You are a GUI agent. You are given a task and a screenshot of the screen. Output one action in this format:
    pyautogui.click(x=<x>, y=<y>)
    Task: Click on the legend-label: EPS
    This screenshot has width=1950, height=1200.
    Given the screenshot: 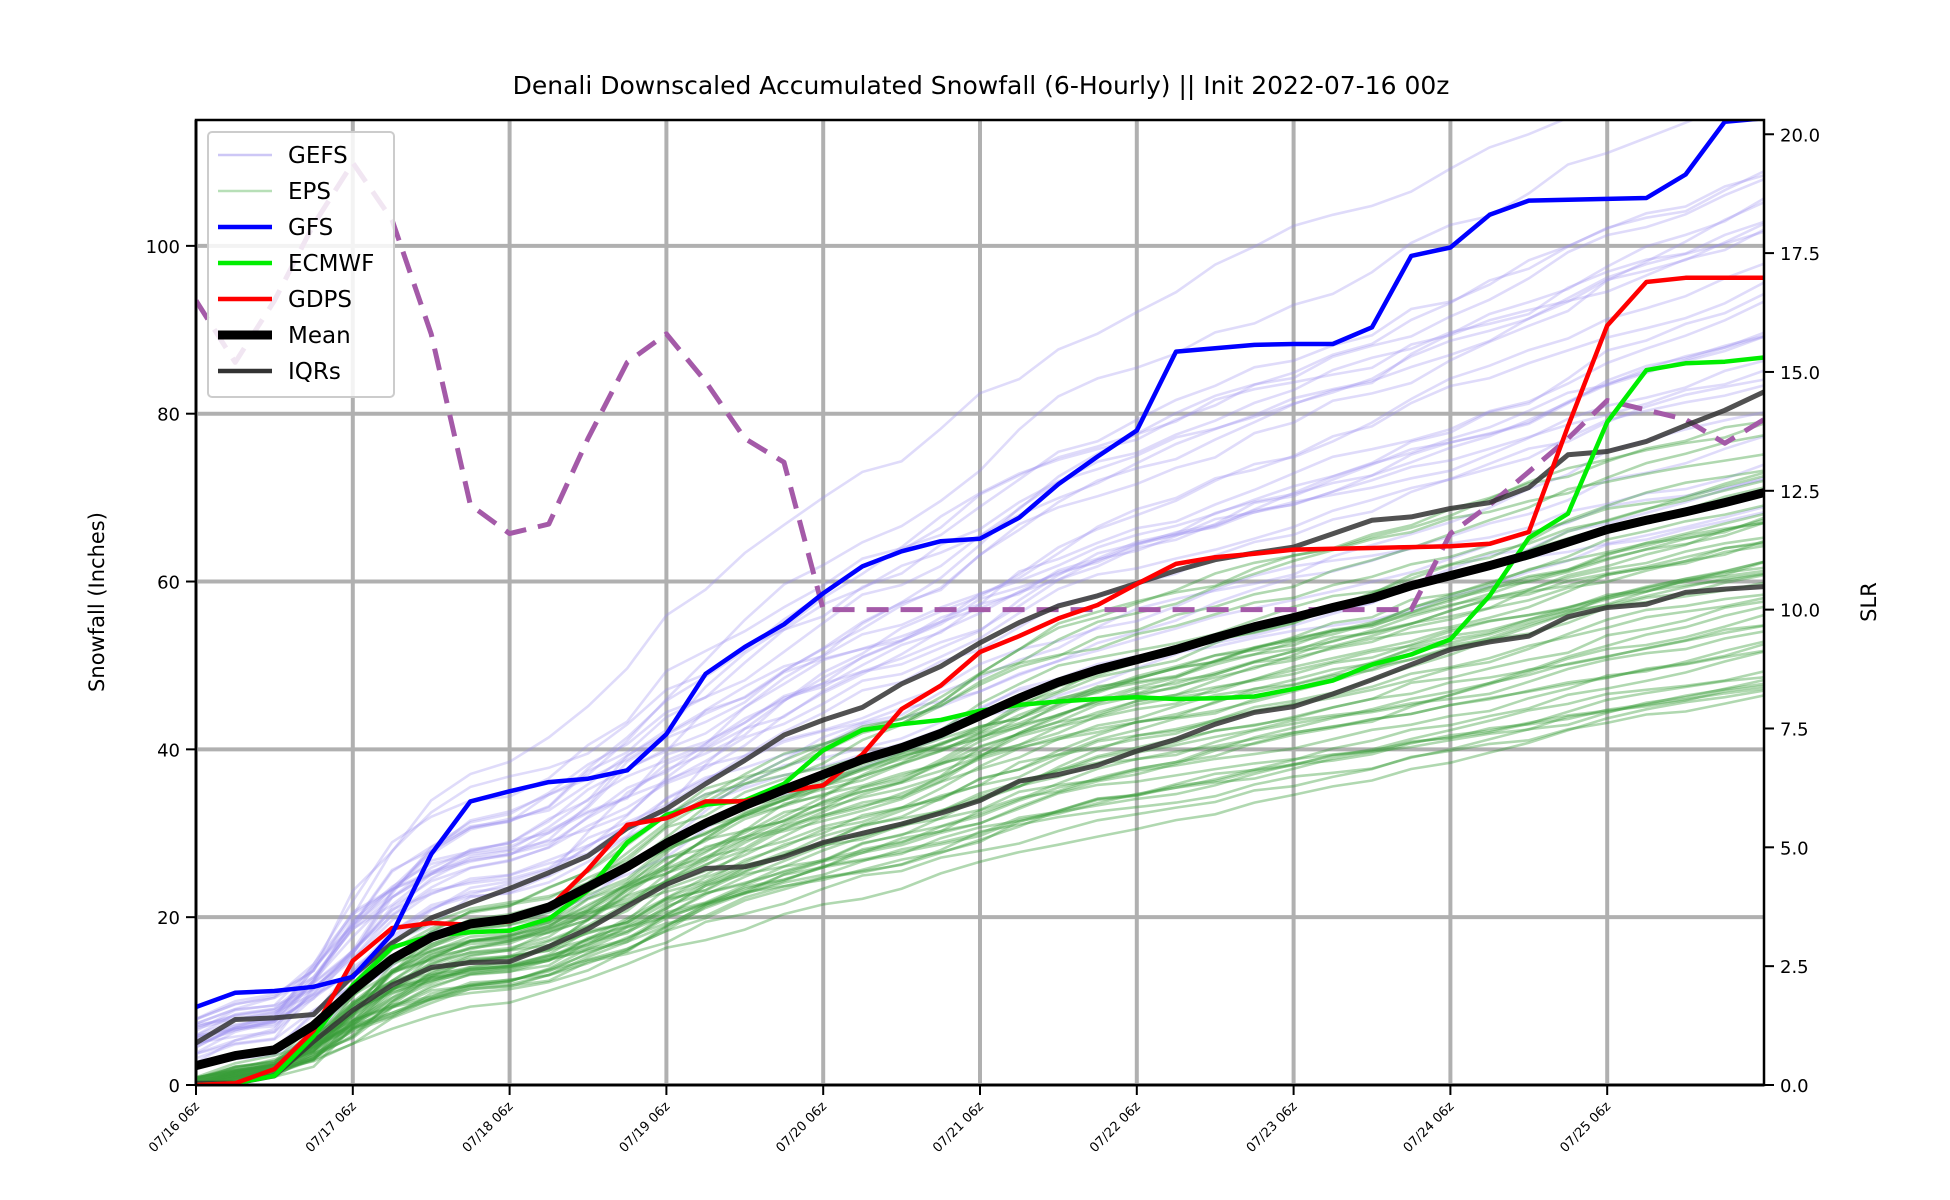 What is the action you would take?
    pyautogui.click(x=309, y=192)
    